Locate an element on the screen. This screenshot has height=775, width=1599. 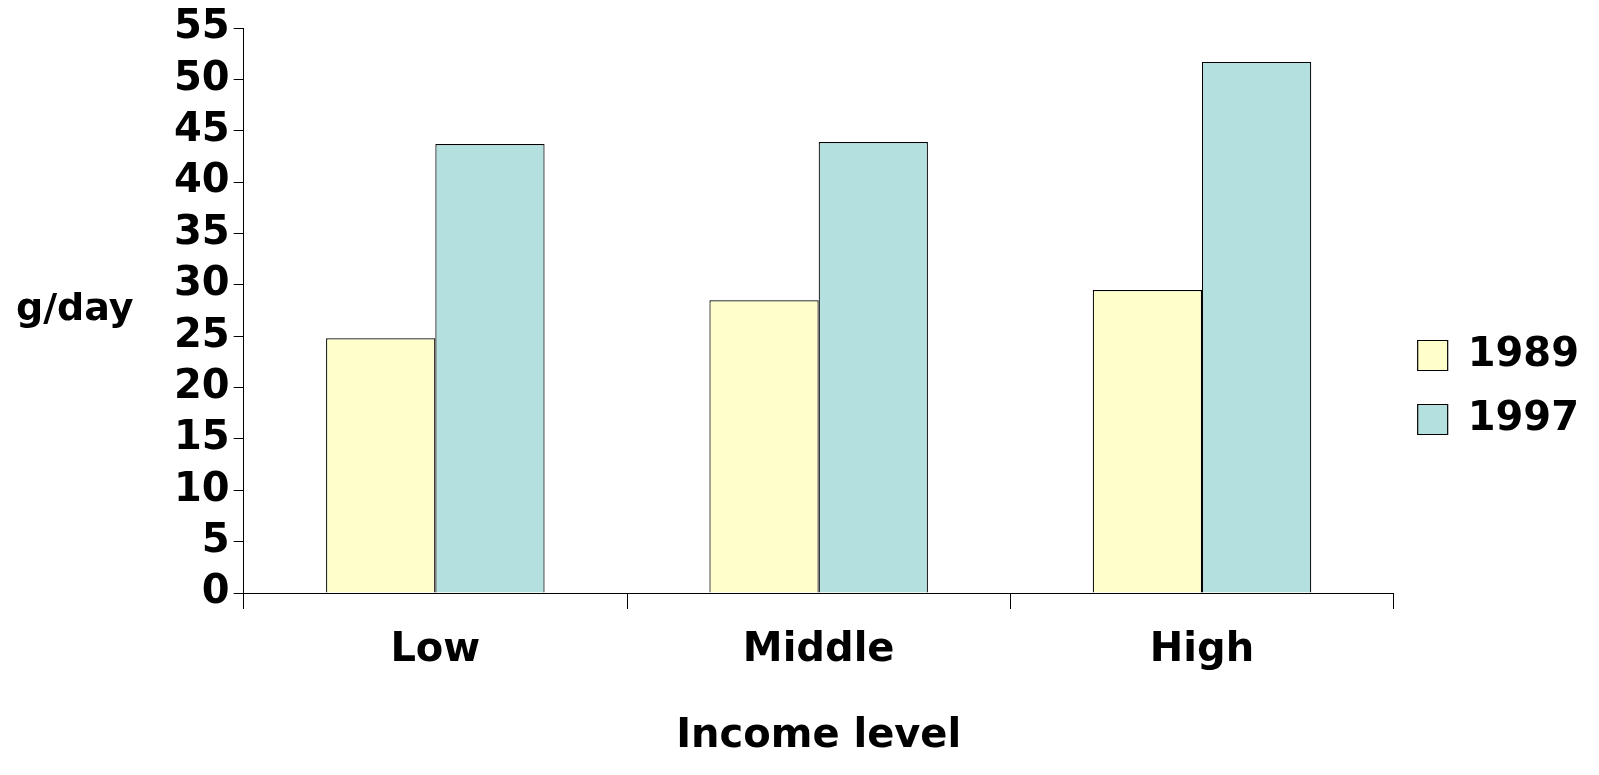
y-tick-label: 15 is located at coordinates (201, 435).